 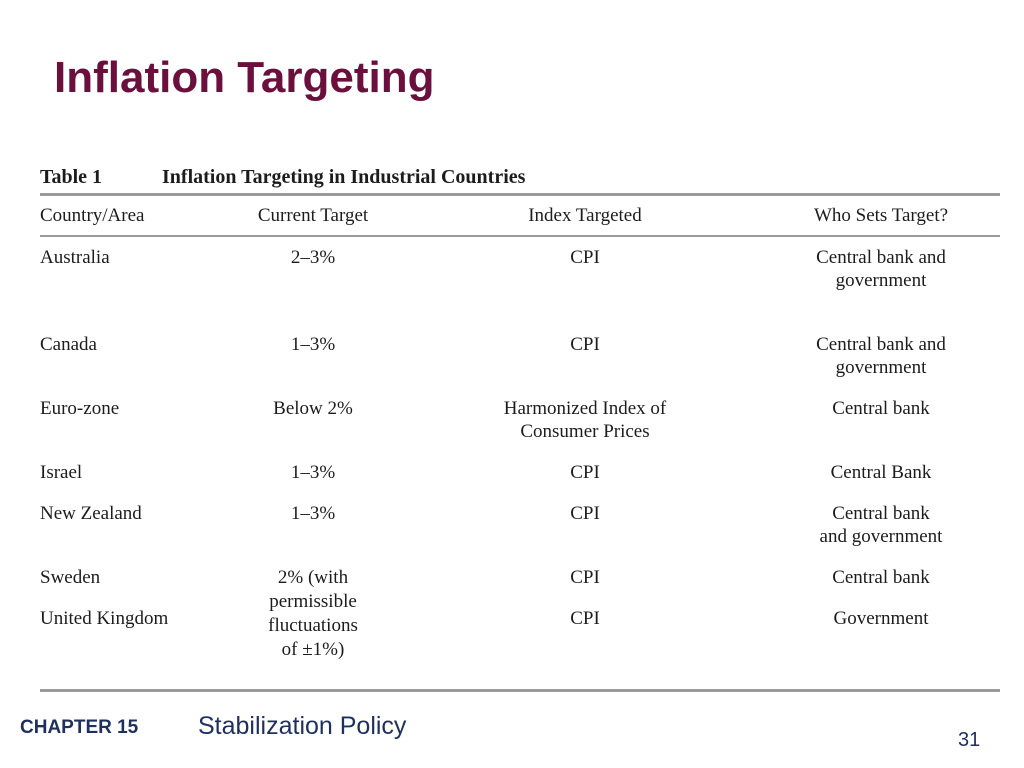 I want to click on cell-country: United Kingdom, so click(x=104, y=618).